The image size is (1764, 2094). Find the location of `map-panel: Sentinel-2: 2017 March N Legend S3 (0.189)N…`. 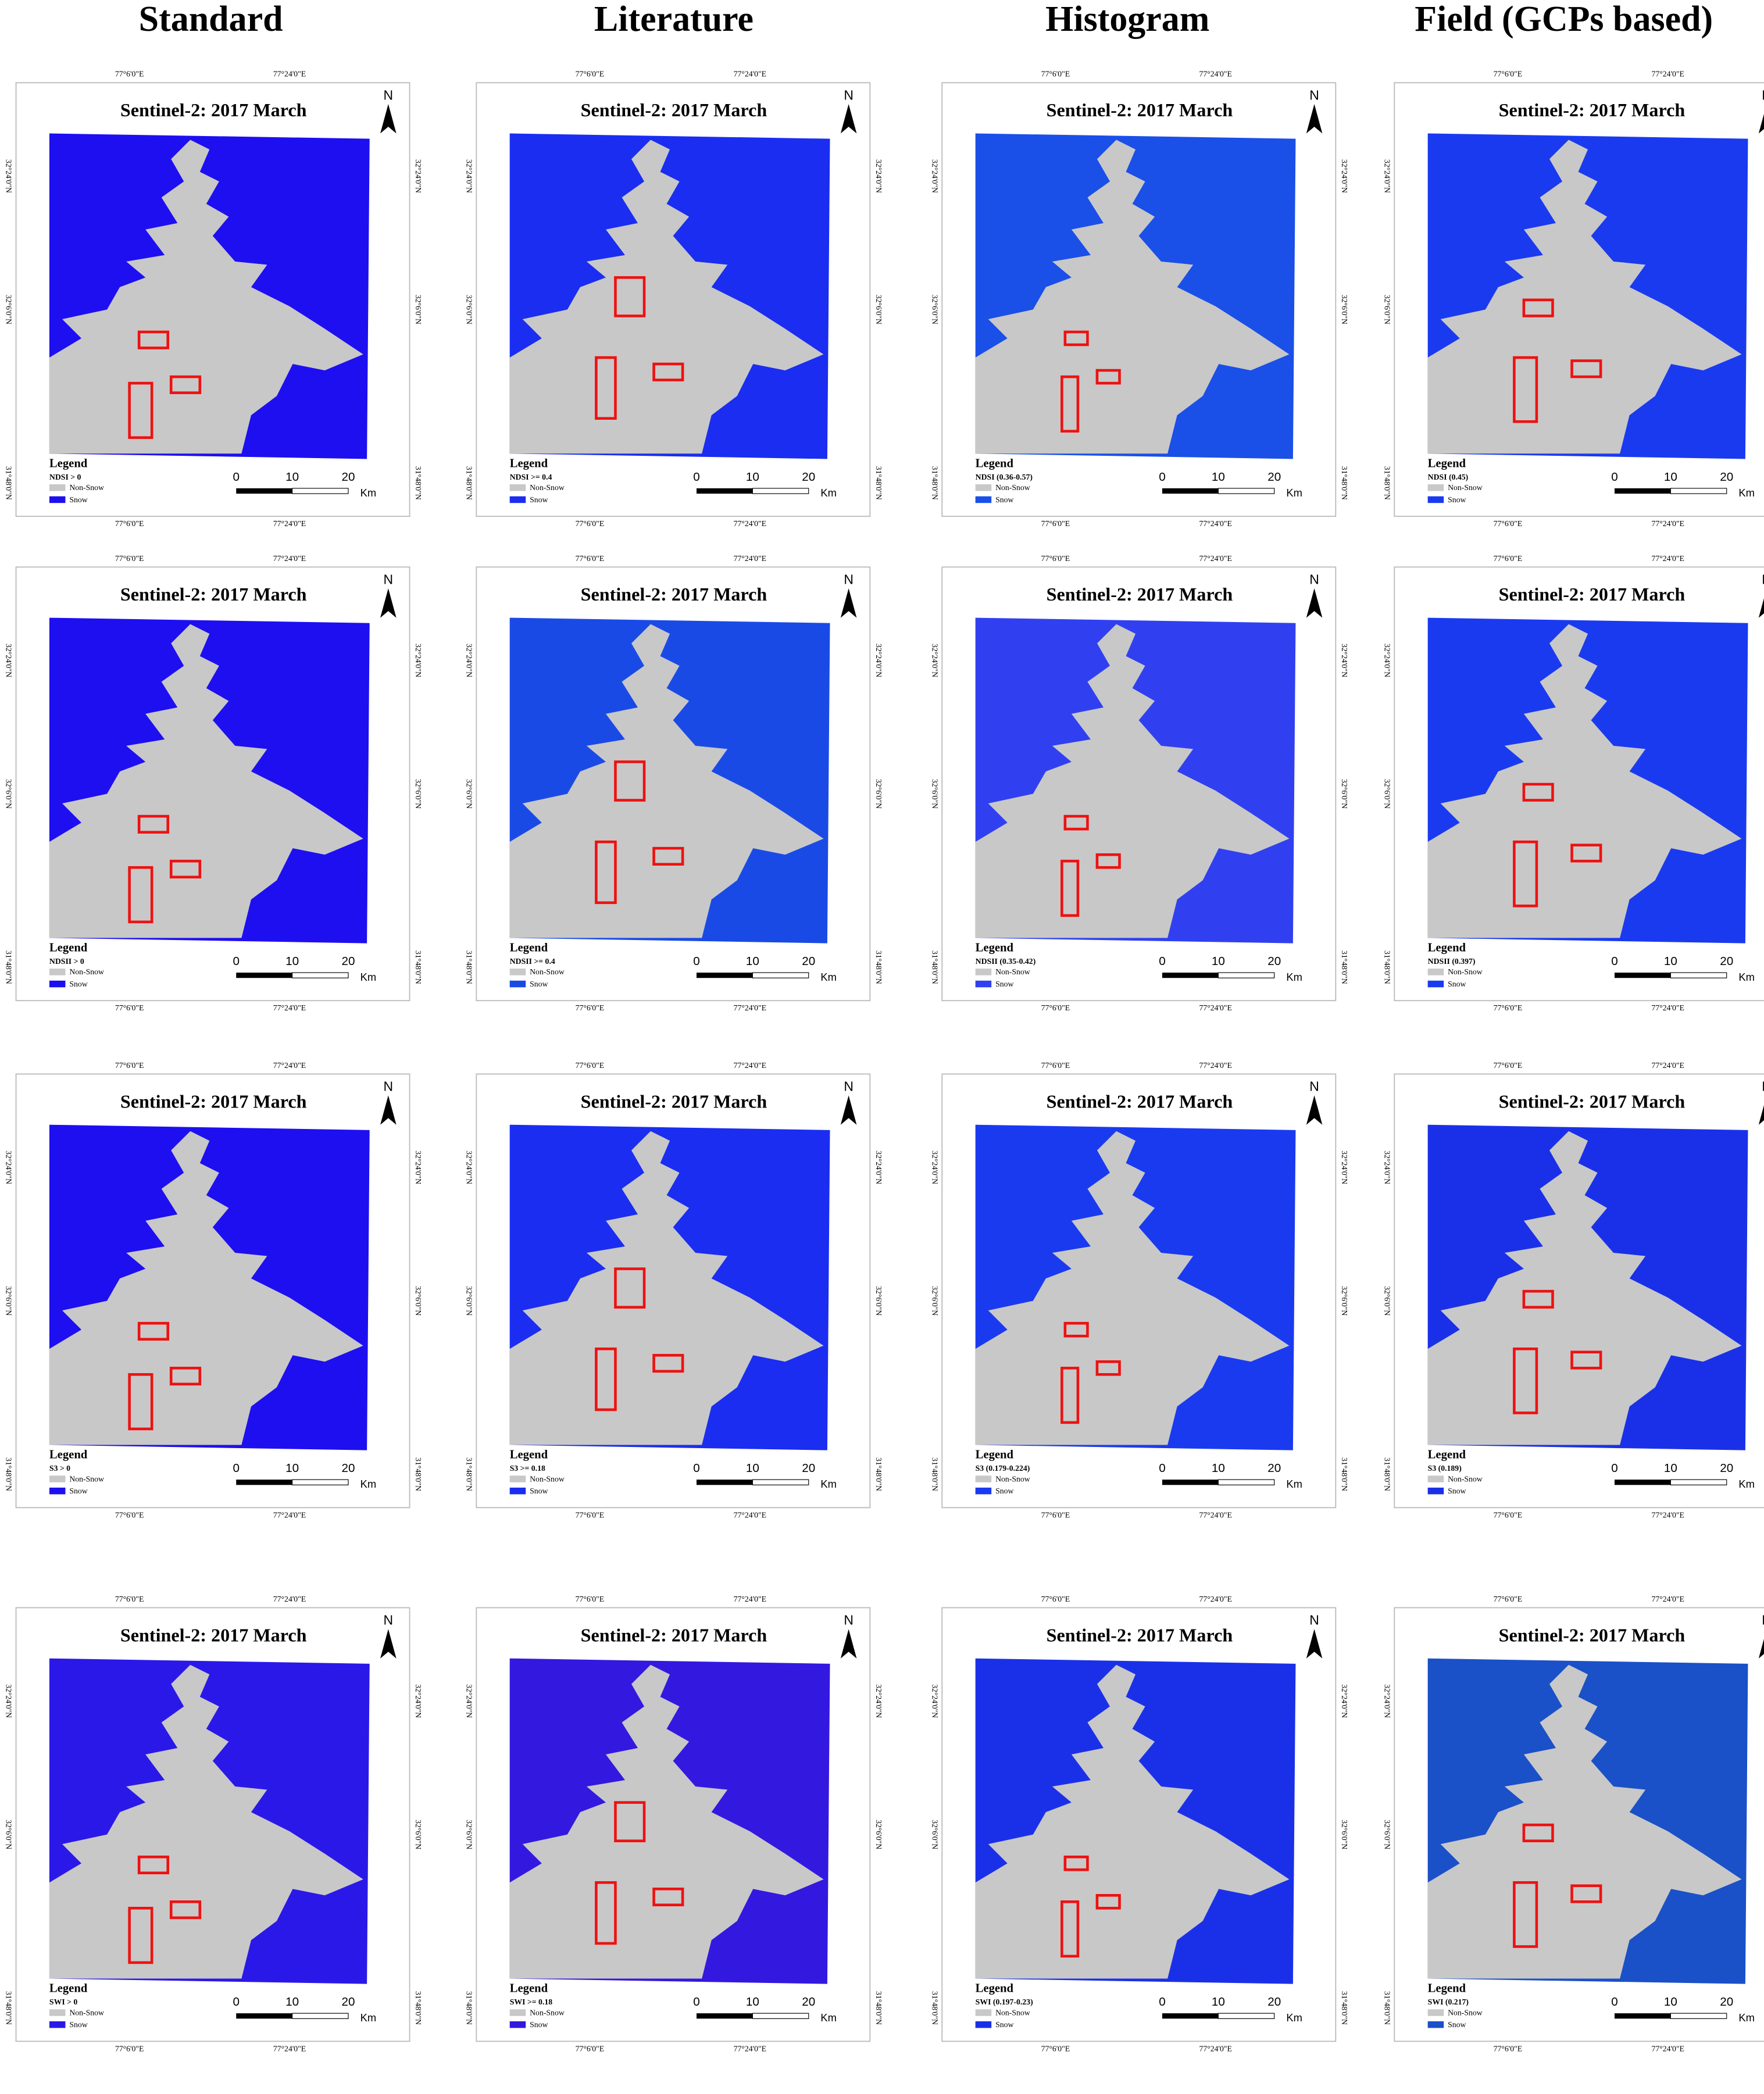

map-panel: Sentinel-2: 2017 March N Legend S3 (0.189)N… is located at coordinates (1573, 1290).